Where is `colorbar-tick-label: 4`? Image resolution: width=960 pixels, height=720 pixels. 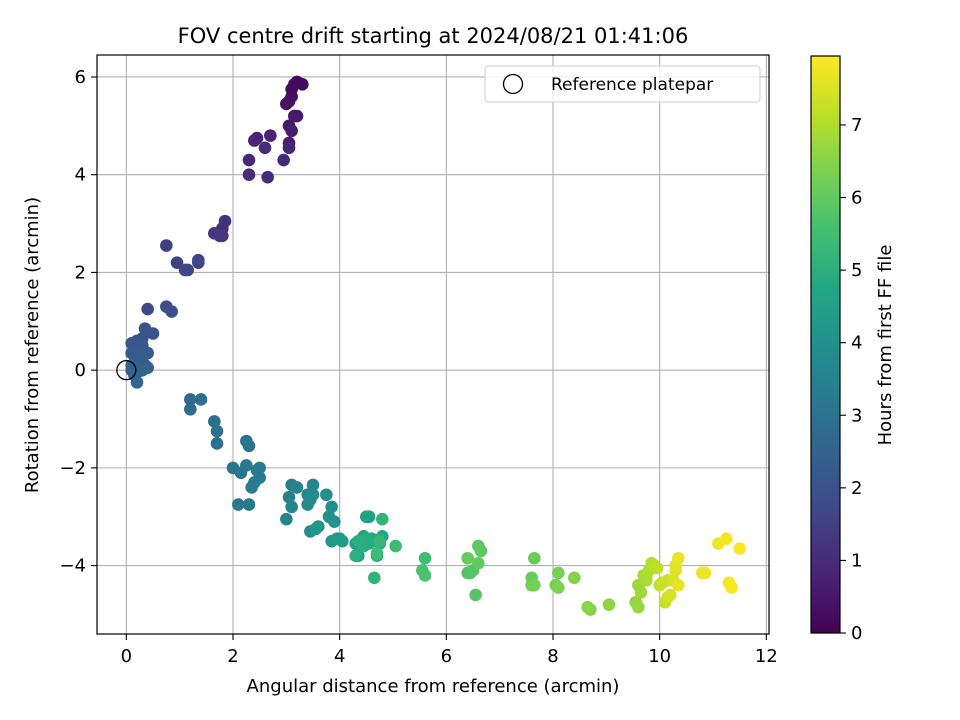 colorbar-tick-label: 4 is located at coordinates (856, 343).